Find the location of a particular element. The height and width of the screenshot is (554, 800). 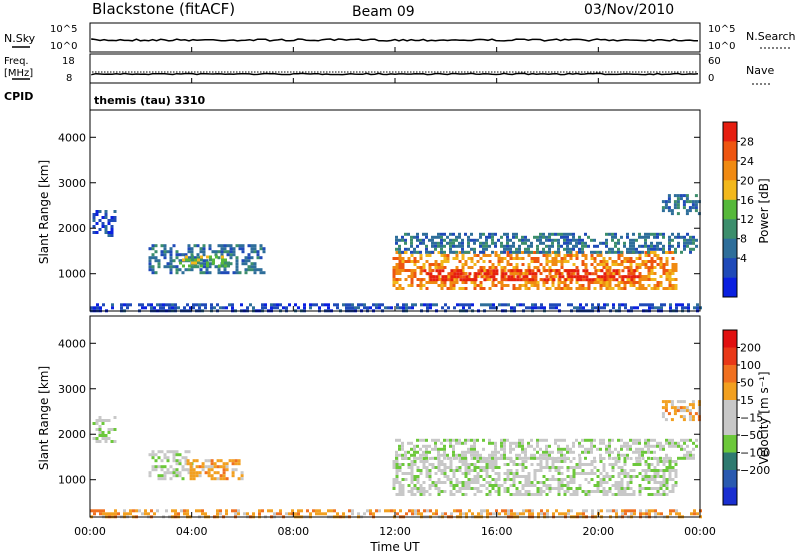

y-tick-label: 3000 is located at coordinates (72, 183).